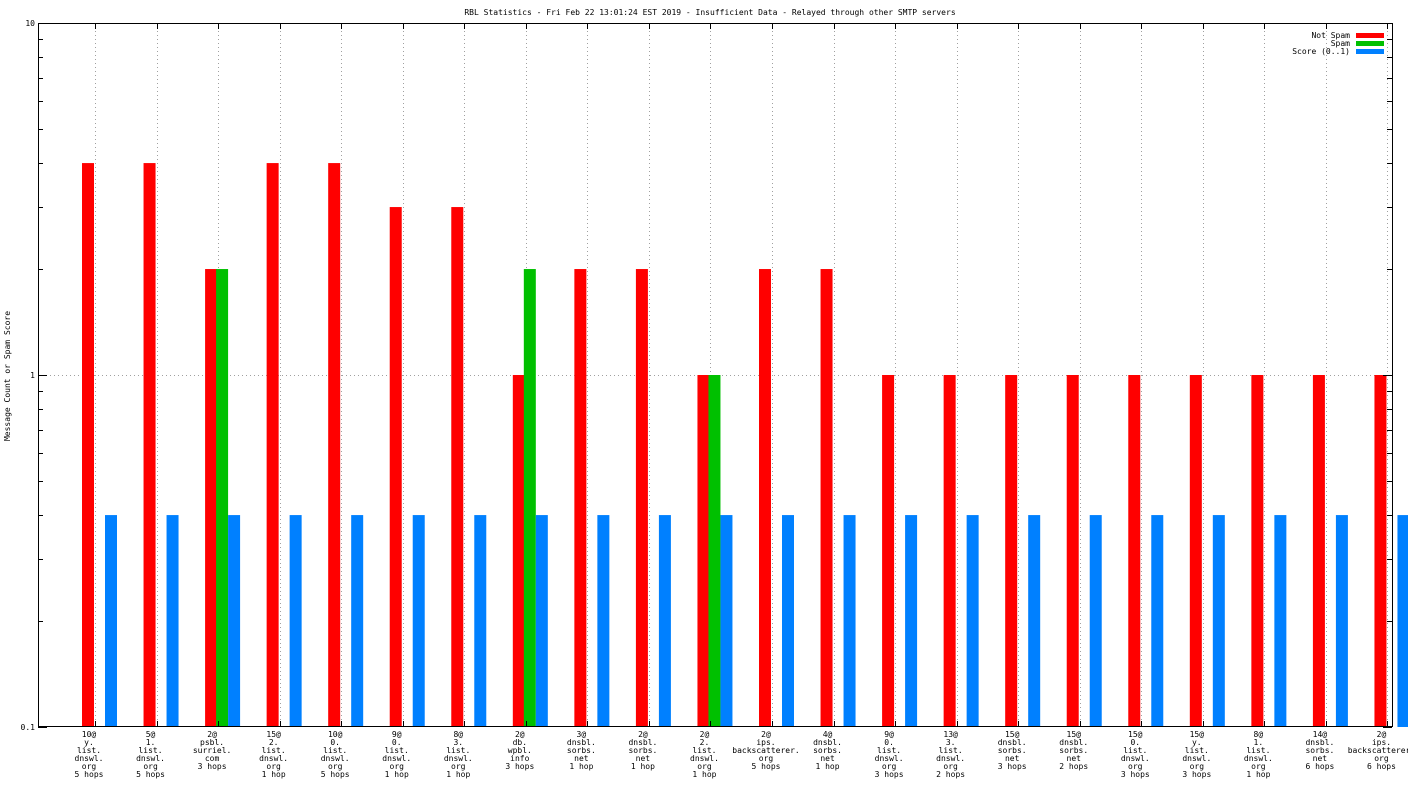 This screenshot has height=792, width=1408. I want to click on y-tick-labels: 10 1 0.1, so click(28, 375).